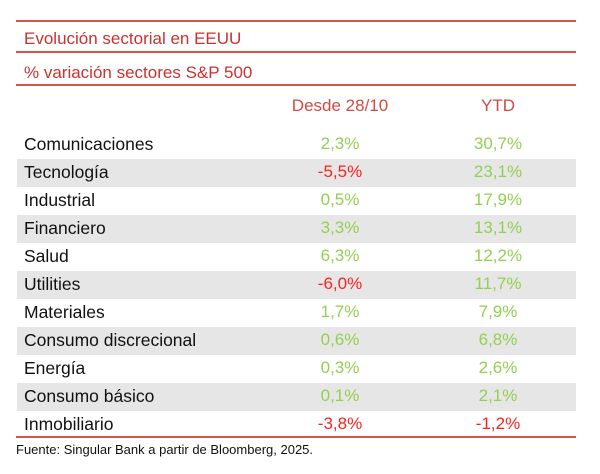  I want to click on desde-value: -6,0%, so click(340, 283).